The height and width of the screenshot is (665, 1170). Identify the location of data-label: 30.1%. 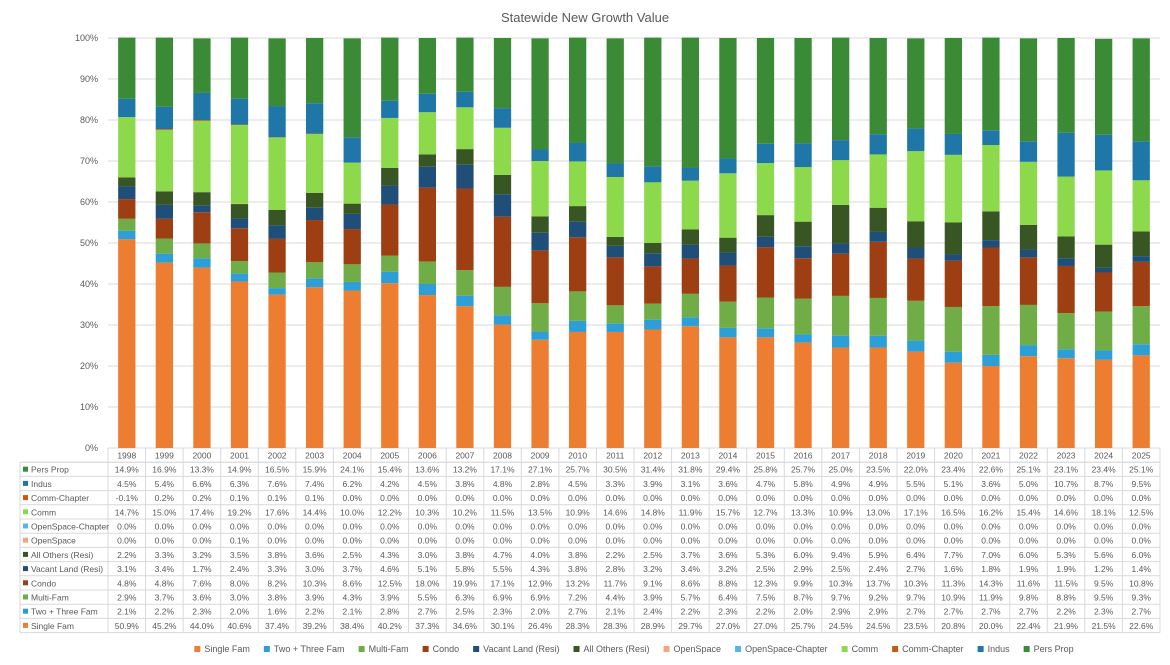
(502, 626).